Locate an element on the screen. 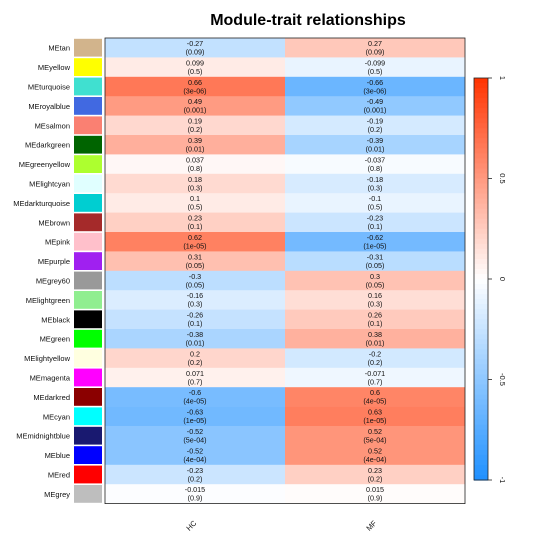 This screenshot has width=552, height=557. colorbar-tick-label: 0.5 is located at coordinates (502, 178).